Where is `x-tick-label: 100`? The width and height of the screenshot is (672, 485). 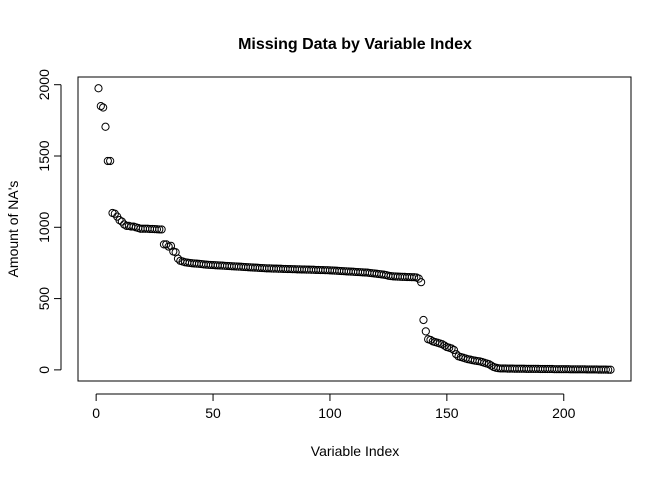
x-tick-label: 100 is located at coordinates (330, 413).